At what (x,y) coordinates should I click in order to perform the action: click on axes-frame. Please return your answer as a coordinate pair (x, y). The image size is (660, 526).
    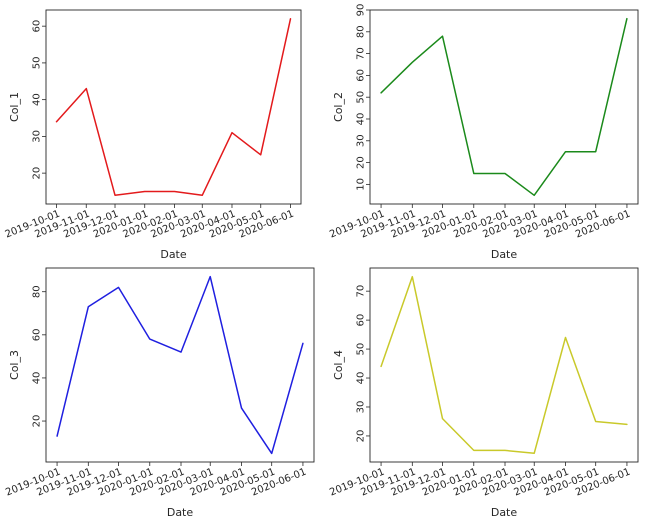
    Looking at the image, I should click on (173, 107).